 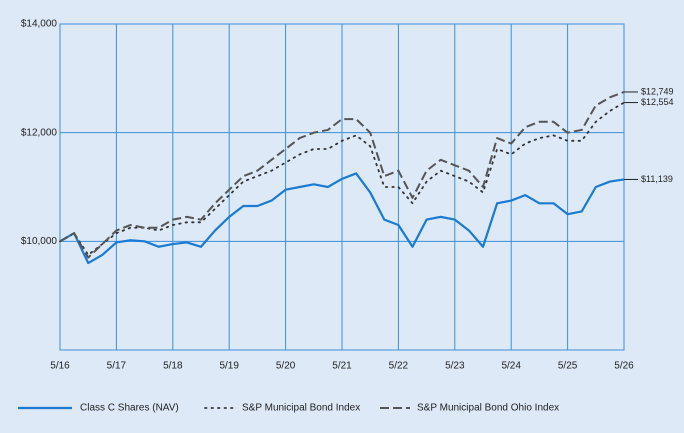 I want to click on x-tick-label: 5/26, so click(x=624, y=366).